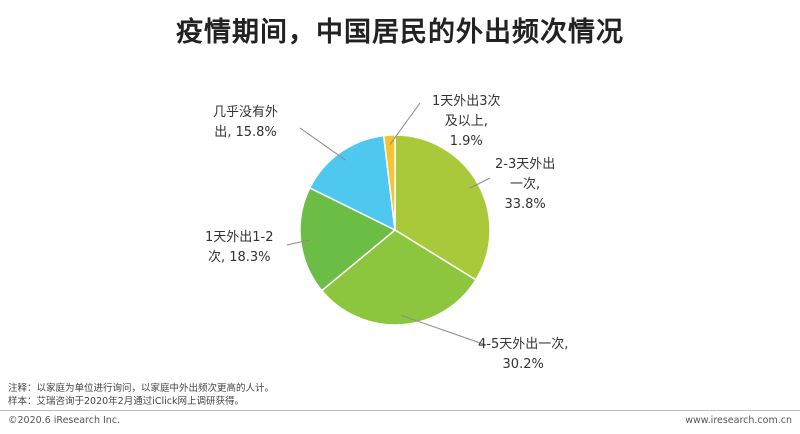 The height and width of the screenshot is (434, 800). Describe the element at coordinates (400, 32) in the screenshot. I see `chart-title: 疫情期间，中国居民的外出频次情况` at that location.